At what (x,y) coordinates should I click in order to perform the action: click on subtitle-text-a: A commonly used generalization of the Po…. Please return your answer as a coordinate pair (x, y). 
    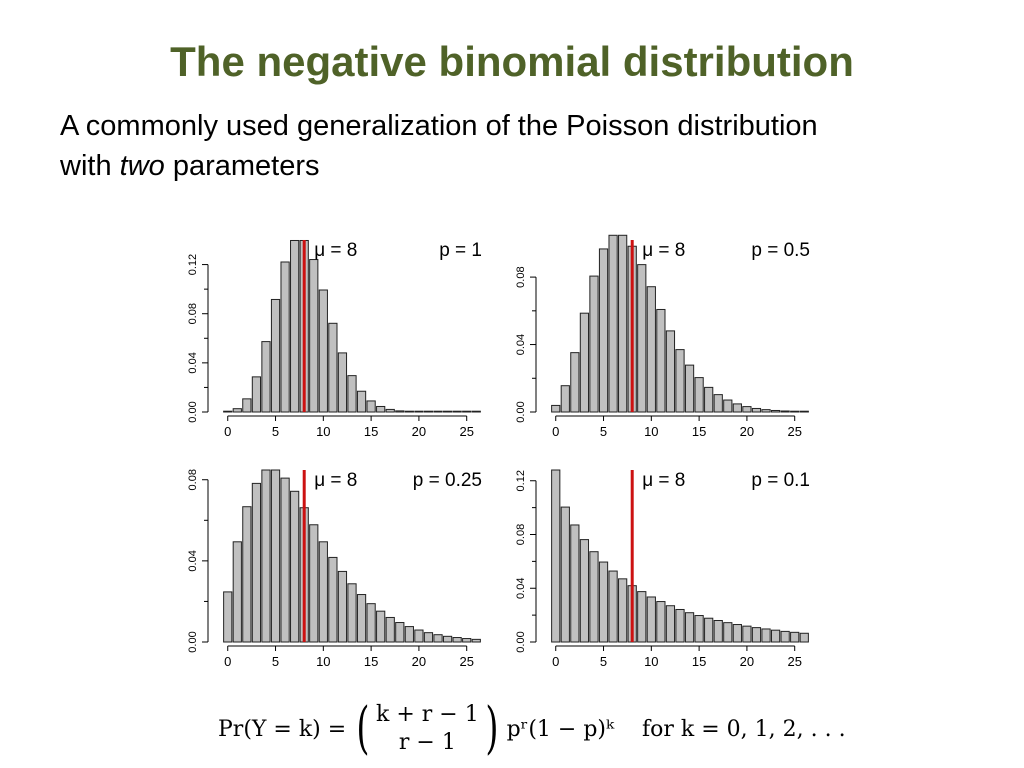
    Looking at the image, I should click on (439, 146).